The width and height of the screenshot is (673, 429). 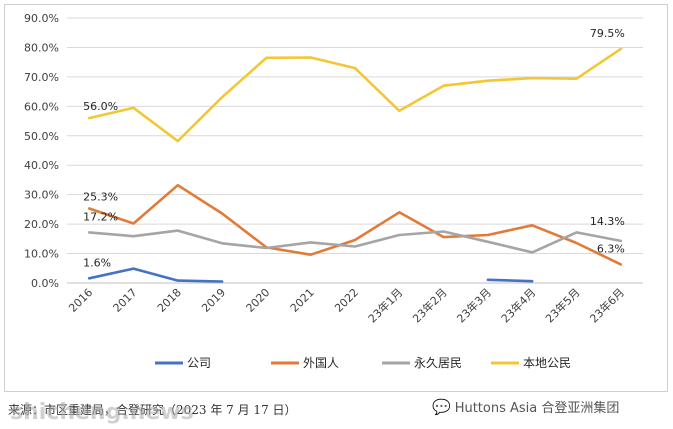 I want to click on y-tick-label: 60.0%, so click(x=41, y=106).